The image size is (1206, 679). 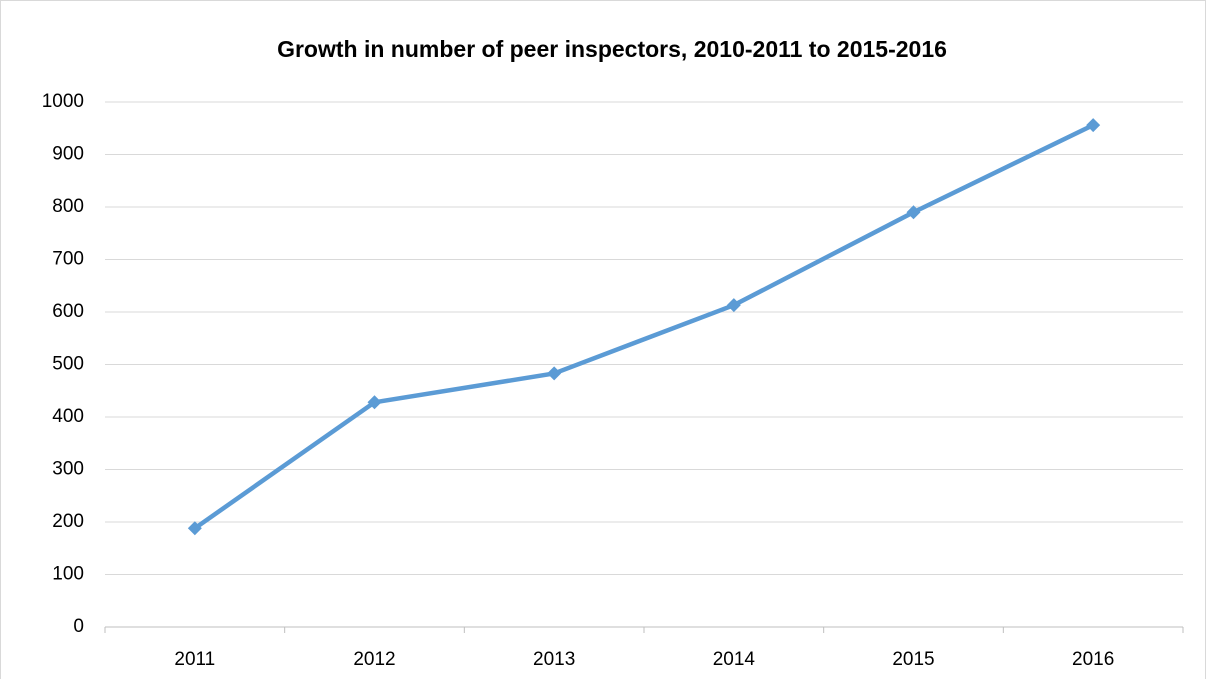 I want to click on x-tick-label: 2016, so click(x=1093, y=659).